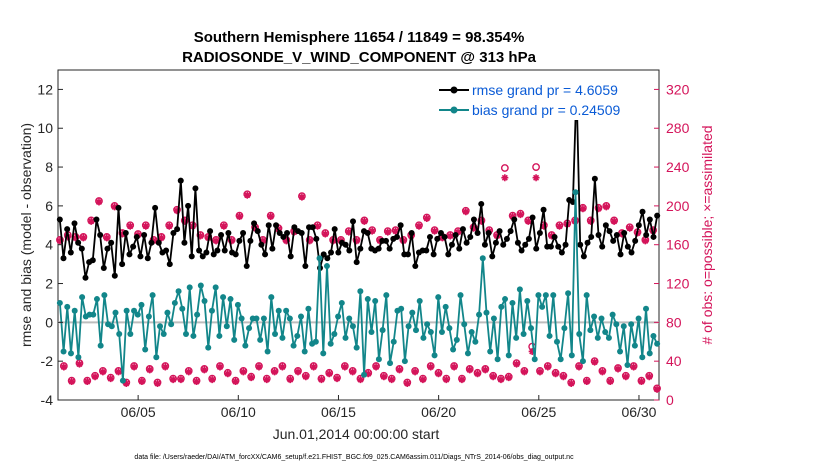  I want to click on chart-title-line2: RADIOSONDE_V_WIND_COMPONENT @ 313 hPa, so click(359, 57).